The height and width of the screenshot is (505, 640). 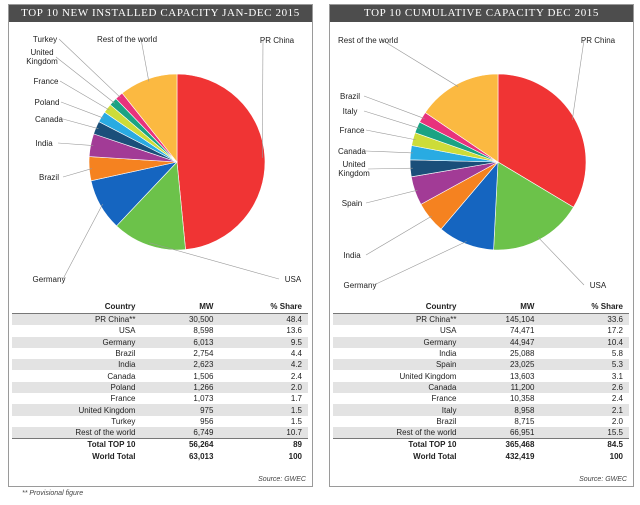 What do you see at coordinates (76, 365) in the screenshot?
I see `table-cell: India` at bounding box center [76, 365].